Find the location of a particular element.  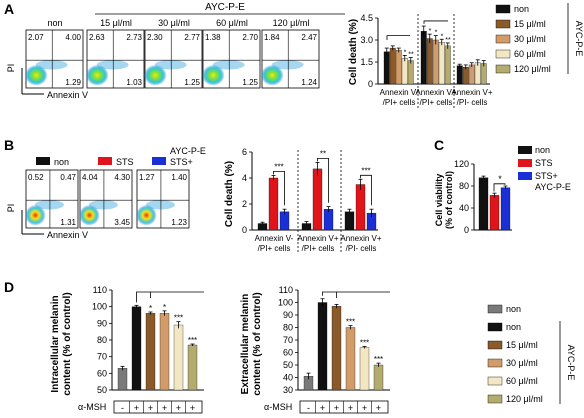

panel-c-legend: non STS STS+AYC-P-E is located at coordinates (544, 168).